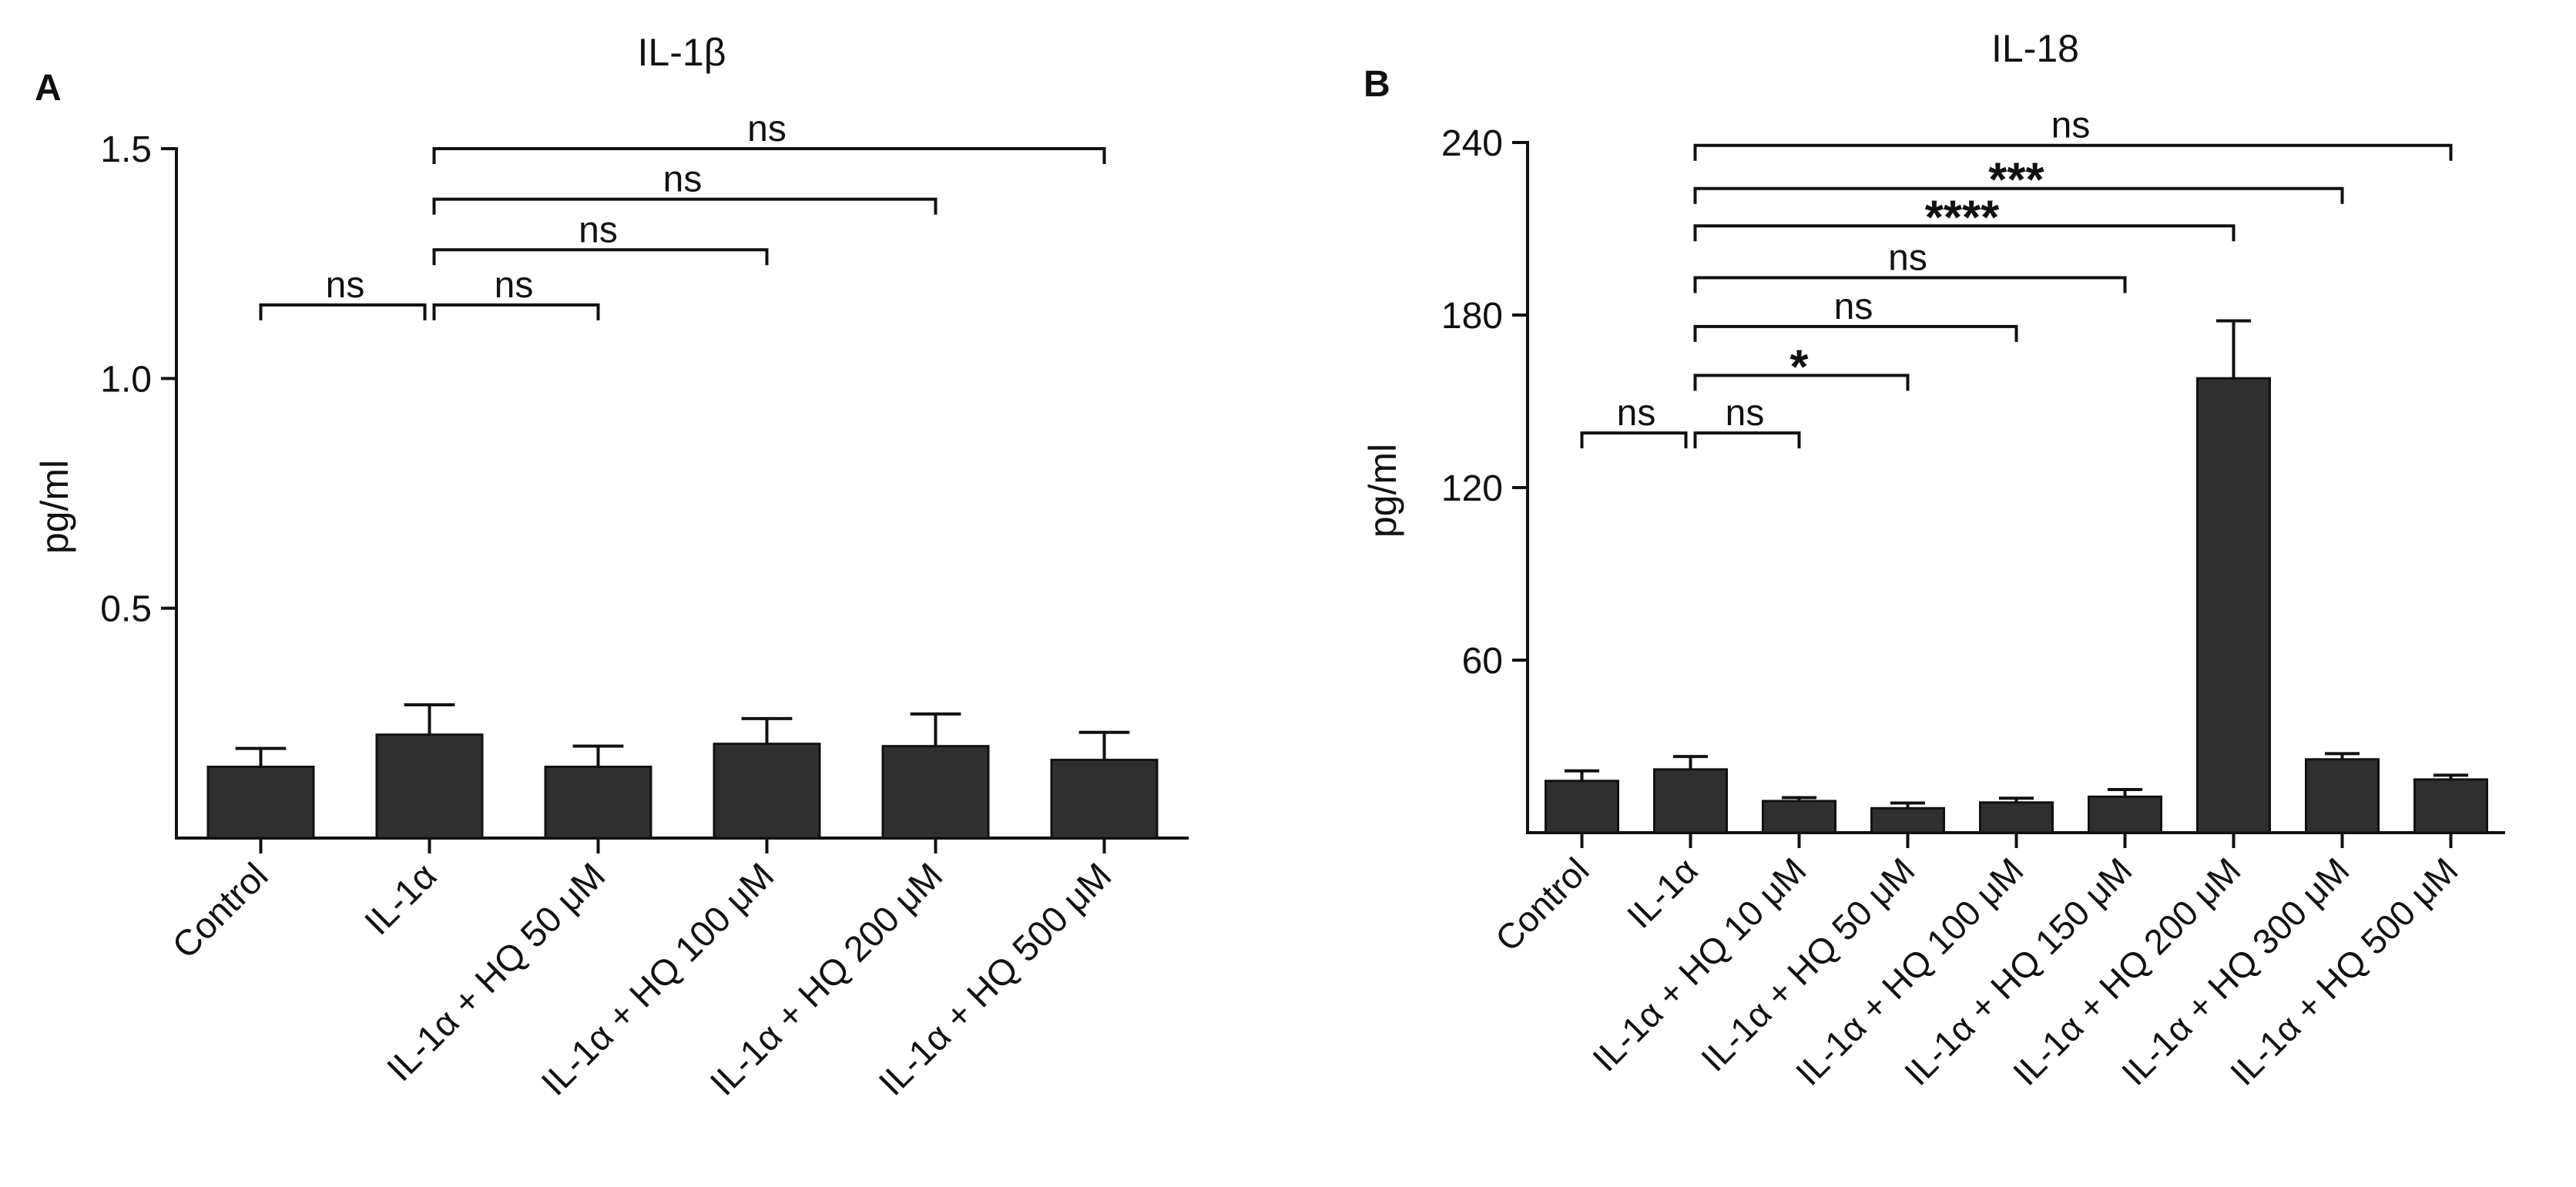 The height and width of the screenshot is (1187, 2576). What do you see at coordinates (2016, 180) in the screenshot?
I see `significance-label: ***` at bounding box center [2016, 180].